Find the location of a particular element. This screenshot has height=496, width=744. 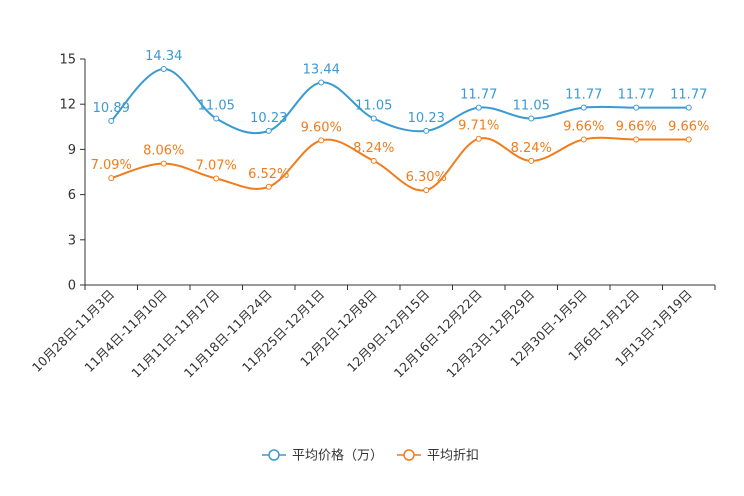

legend-item-avg-discount: 平均折扣 is located at coordinates (438, 456).